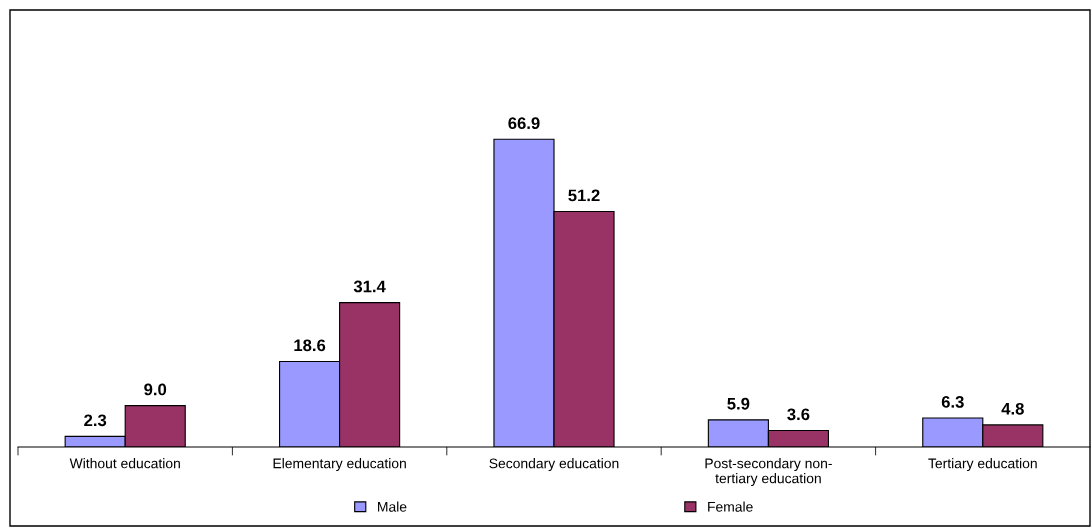 This screenshot has height=528, width=1092. What do you see at coordinates (798, 414) in the screenshot?
I see `data-label: 3.6` at bounding box center [798, 414].